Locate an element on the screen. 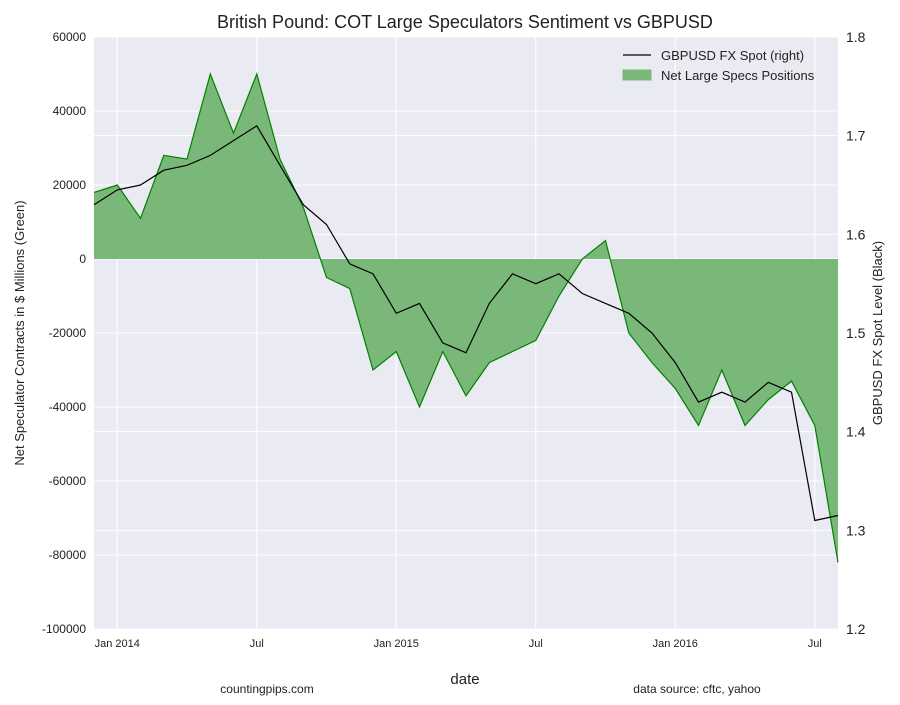  y-tick-label: 60000 is located at coordinates (70, 37).